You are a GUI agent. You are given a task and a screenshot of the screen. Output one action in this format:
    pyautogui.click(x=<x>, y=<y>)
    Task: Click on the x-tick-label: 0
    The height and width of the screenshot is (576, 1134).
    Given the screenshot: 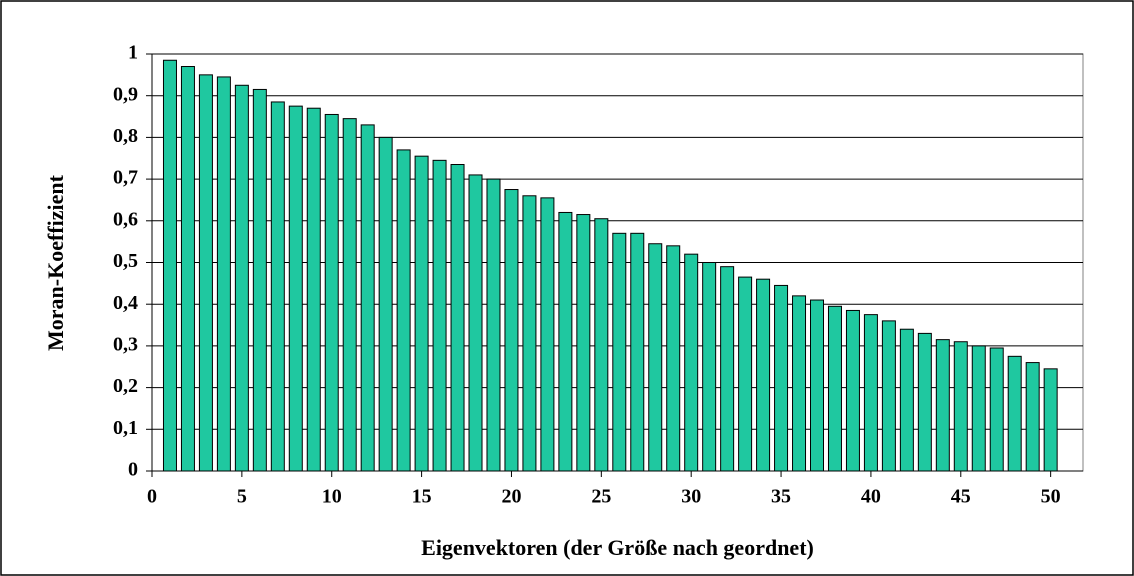 What is the action you would take?
    pyautogui.click(x=152, y=497)
    